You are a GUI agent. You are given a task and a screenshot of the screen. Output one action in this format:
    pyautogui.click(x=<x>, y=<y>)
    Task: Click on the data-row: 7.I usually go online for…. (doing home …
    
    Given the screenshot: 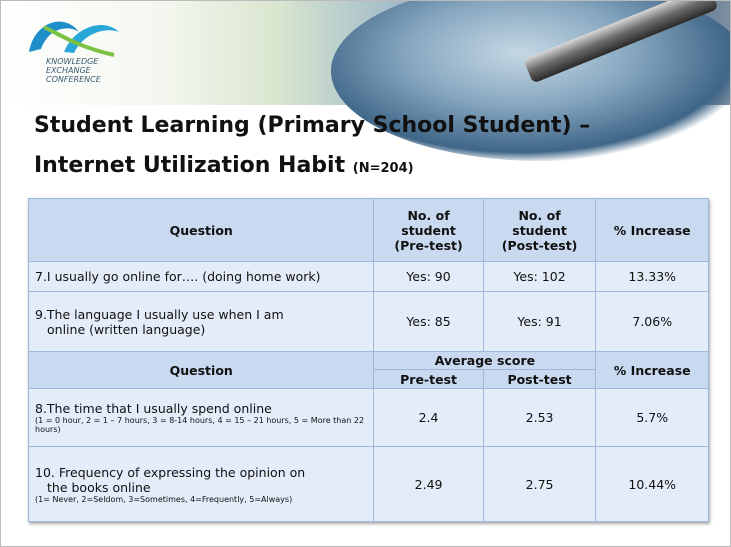 What is the action you would take?
    pyautogui.click(x=368, y=276)
    